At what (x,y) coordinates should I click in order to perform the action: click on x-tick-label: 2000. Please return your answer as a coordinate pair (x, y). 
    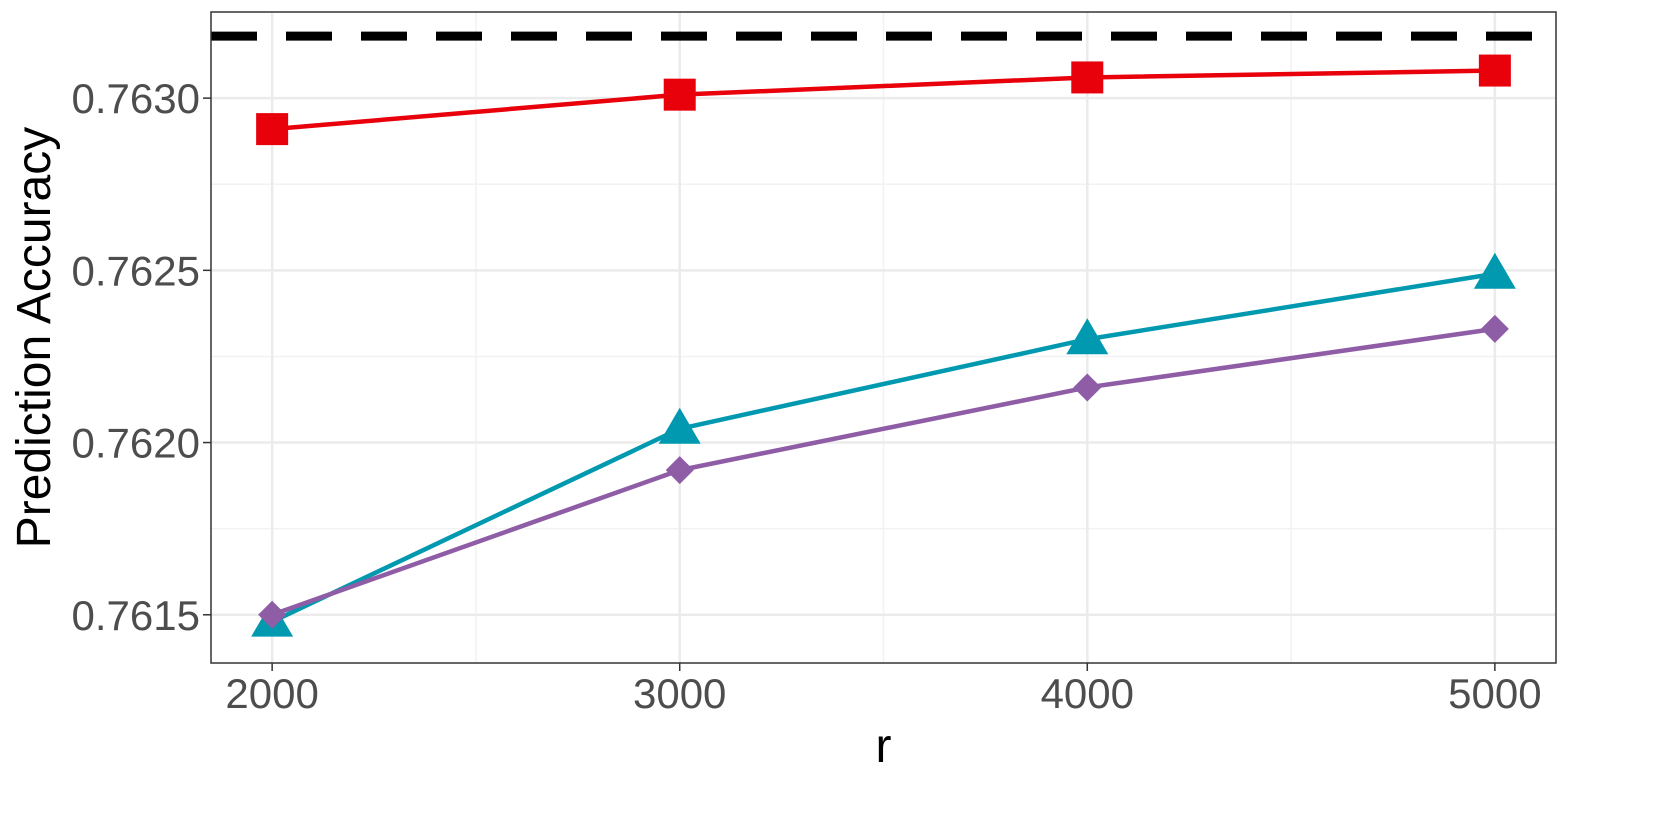
    Looking at the image, I should click on (271, 693).